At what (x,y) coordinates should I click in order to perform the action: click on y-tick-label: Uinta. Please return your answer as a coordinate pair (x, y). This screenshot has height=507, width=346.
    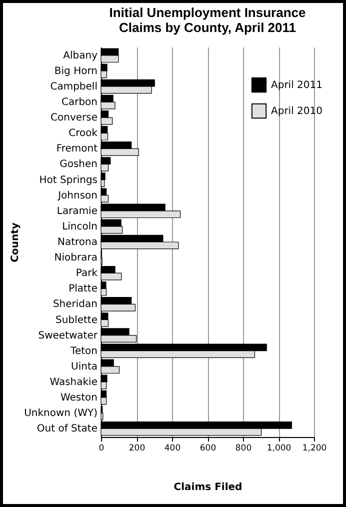
    Looking at the image, I should click on (84, 366).